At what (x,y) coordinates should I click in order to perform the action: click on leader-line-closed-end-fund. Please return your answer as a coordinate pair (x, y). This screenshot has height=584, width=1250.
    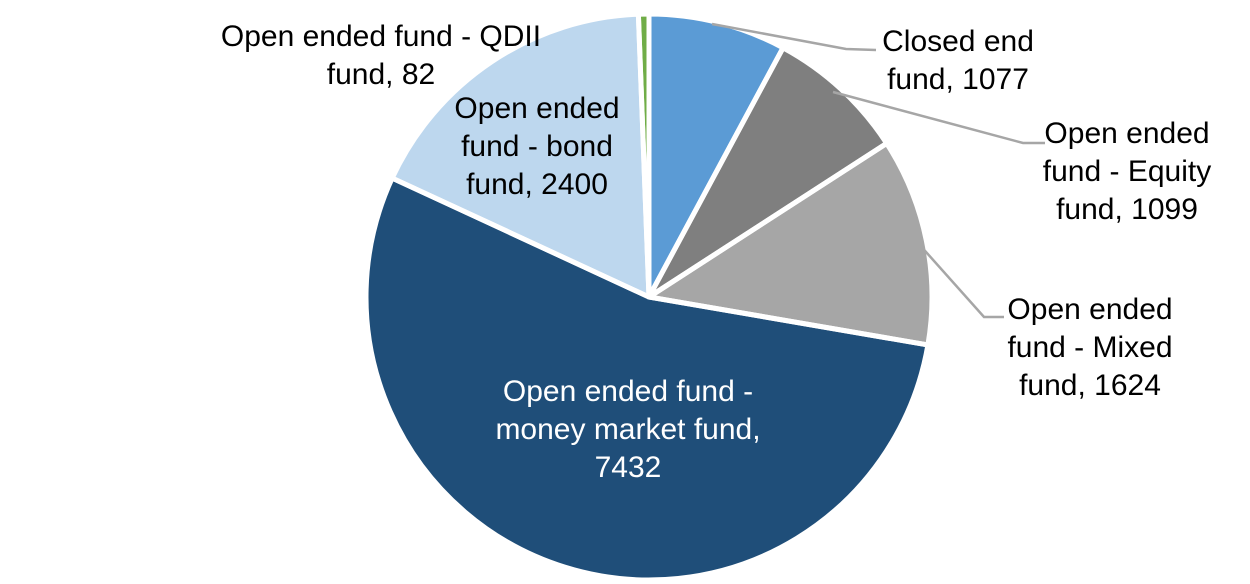
    Looking at the image, I should click on (794, 37).